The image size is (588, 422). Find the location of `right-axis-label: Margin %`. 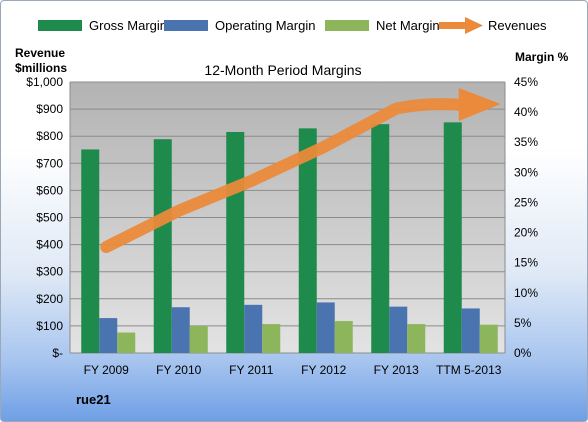

right-axis-label: Margin % is located at coordinates (542, 57).